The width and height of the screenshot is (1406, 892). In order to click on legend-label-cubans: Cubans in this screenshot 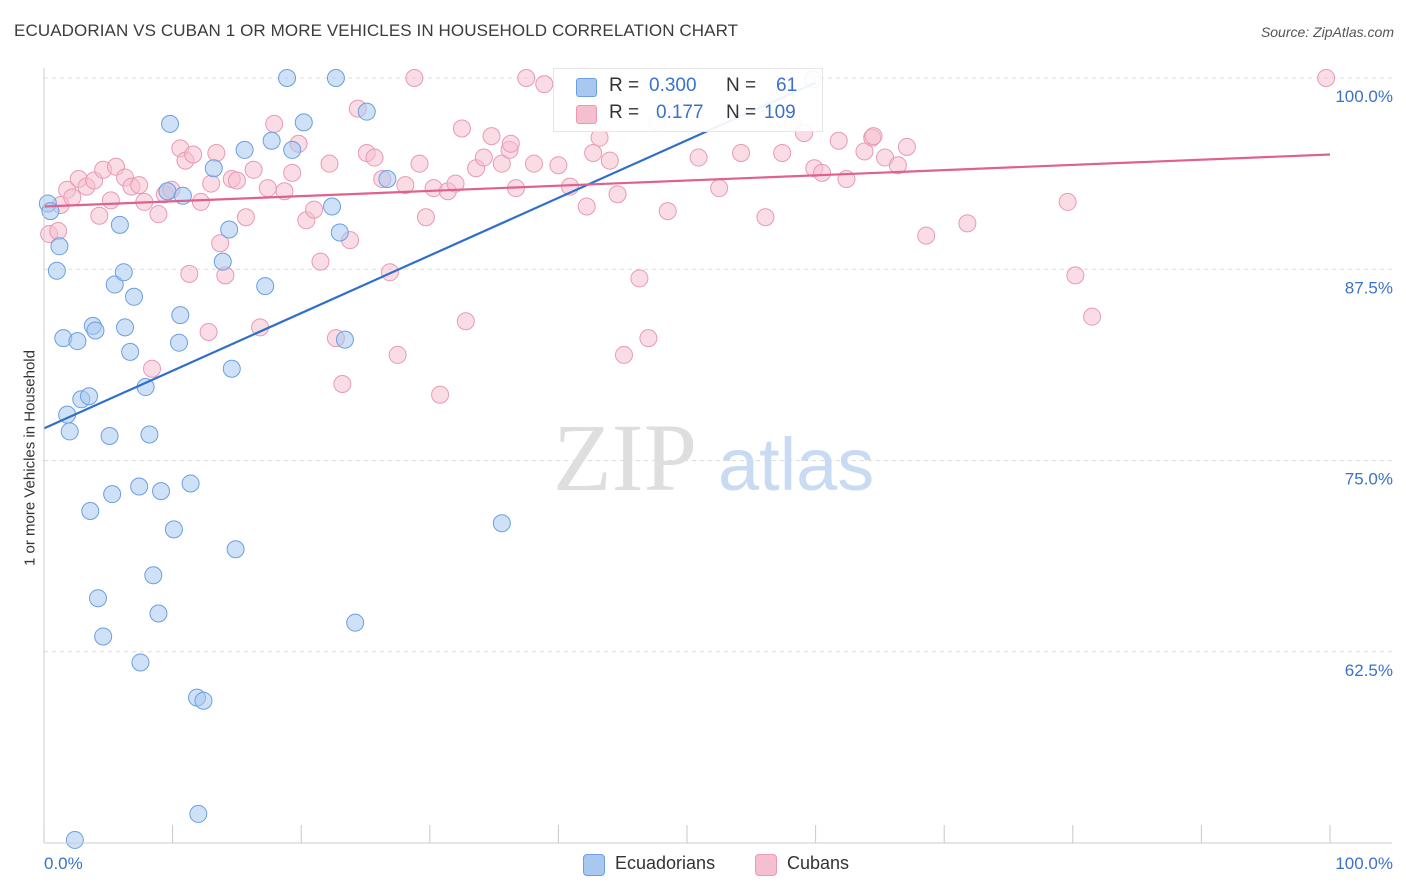, I will do `click(818, 863)`.